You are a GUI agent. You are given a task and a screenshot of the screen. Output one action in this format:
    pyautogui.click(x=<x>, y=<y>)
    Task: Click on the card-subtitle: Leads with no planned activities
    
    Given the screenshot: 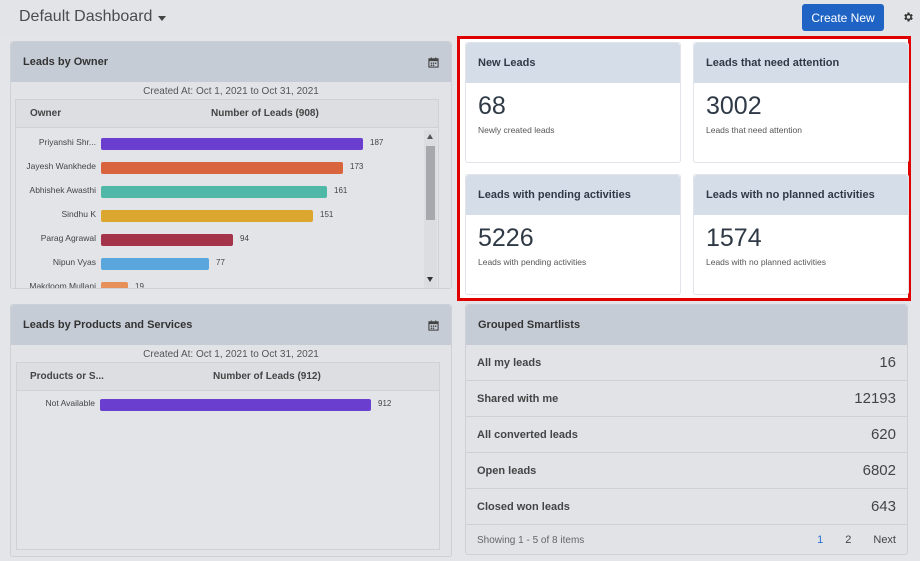 What is the action you would take?
    pyautogui.click(x=766, y=262)
    